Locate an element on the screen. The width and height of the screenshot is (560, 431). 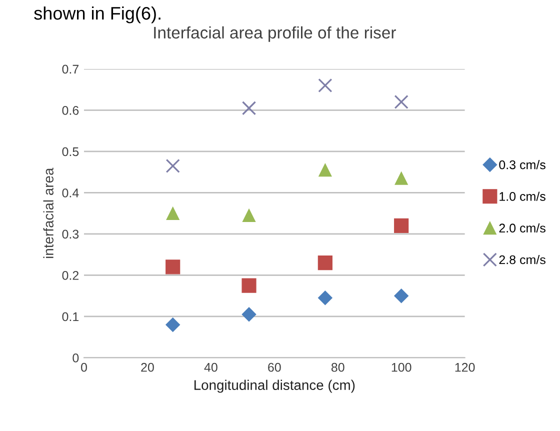
x-tick-label: 20 is located at coordinates (147, 367).